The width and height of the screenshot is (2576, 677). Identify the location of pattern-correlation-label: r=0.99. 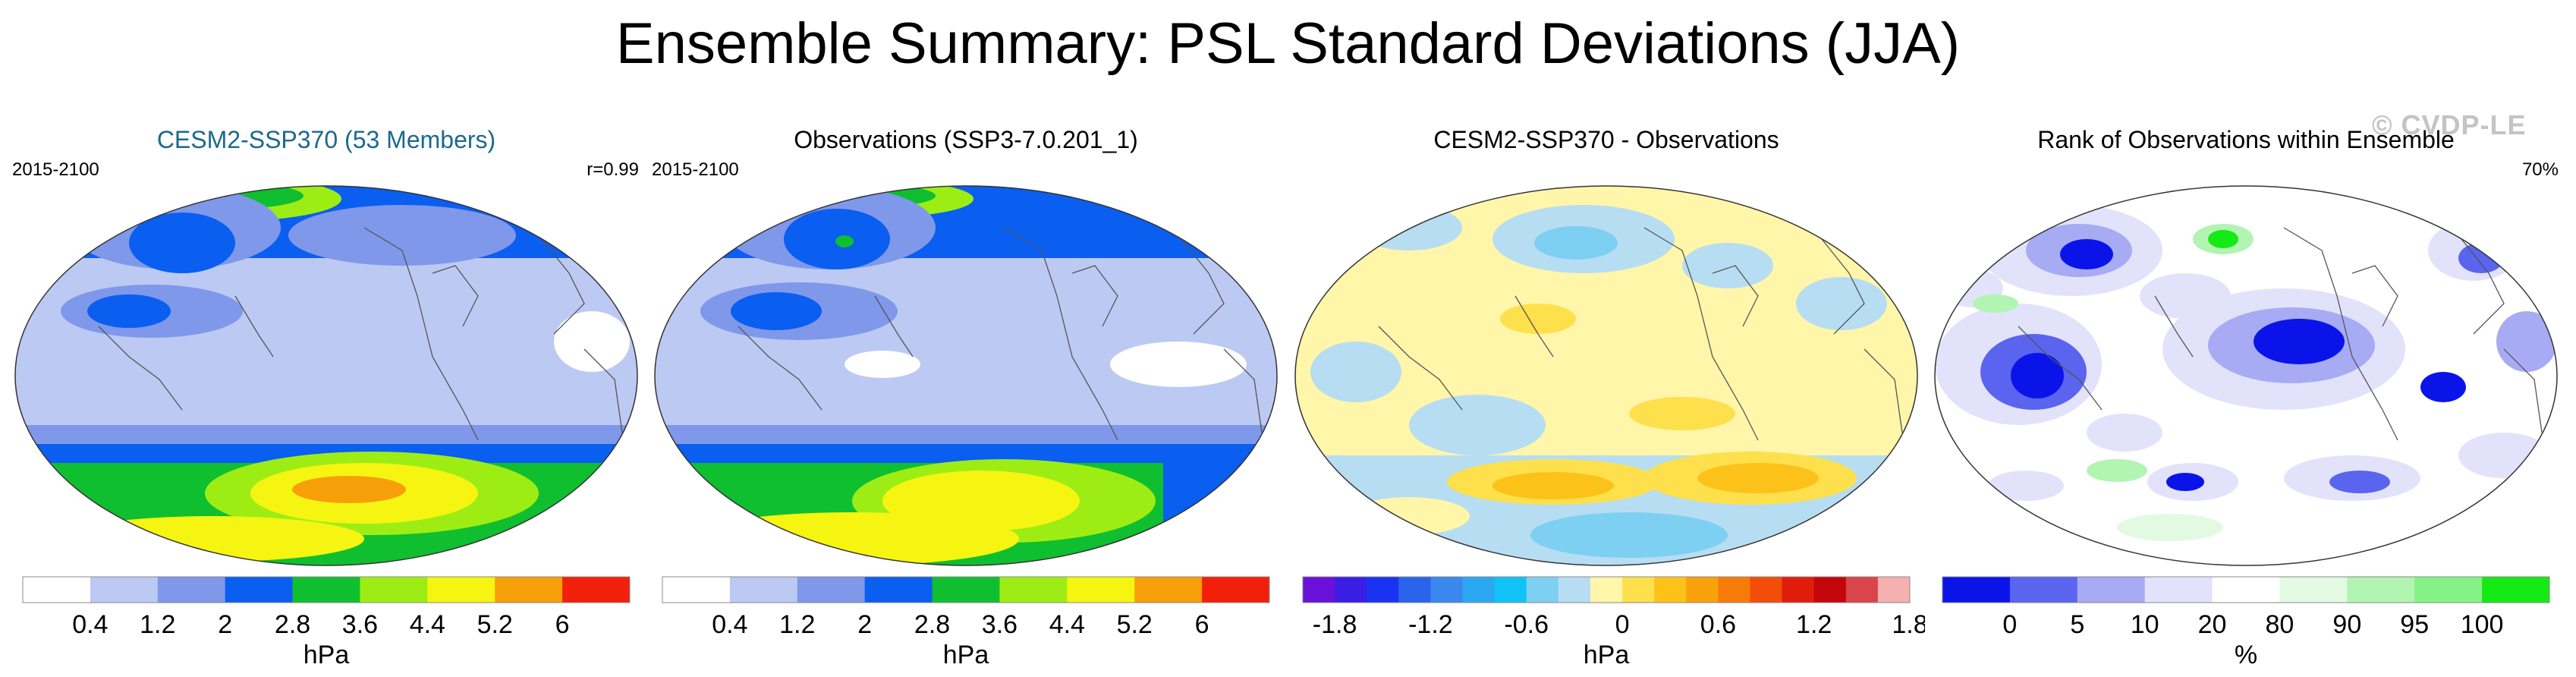
(613, 169).